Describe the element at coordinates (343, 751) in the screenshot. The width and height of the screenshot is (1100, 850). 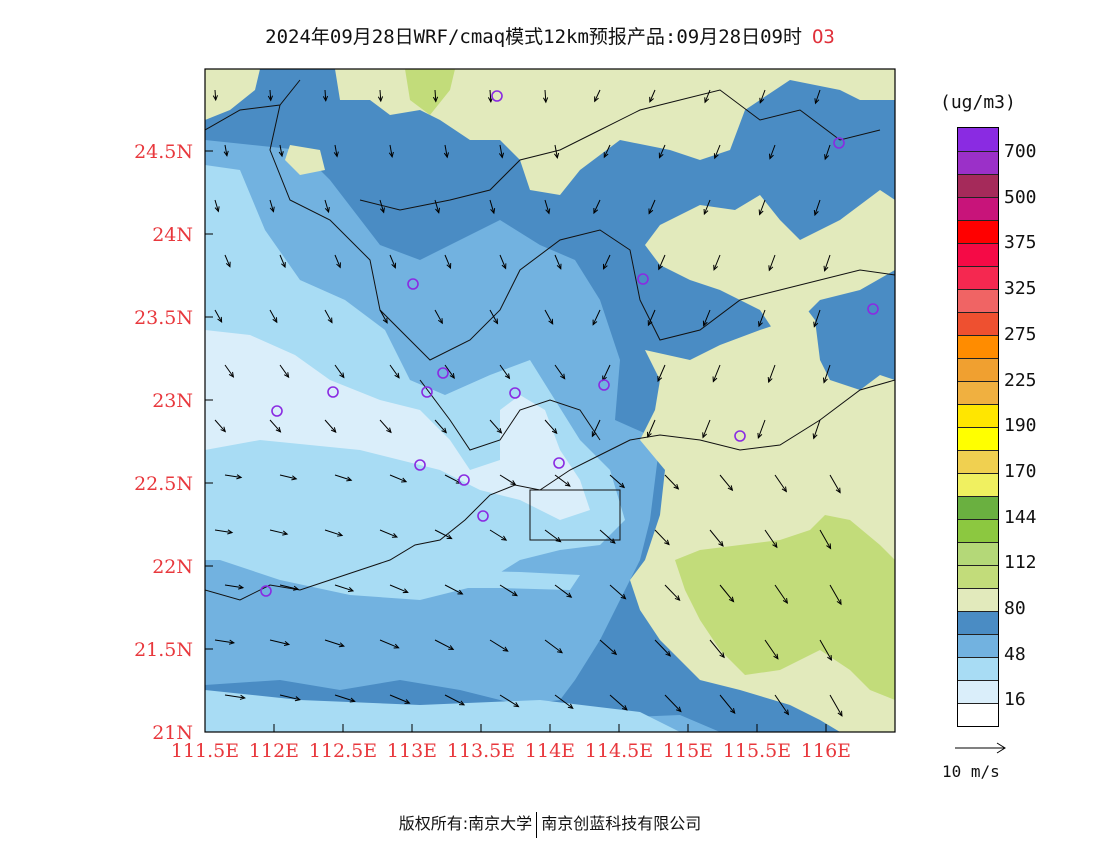
I see `x-tick-label: 112.5E` at that location.